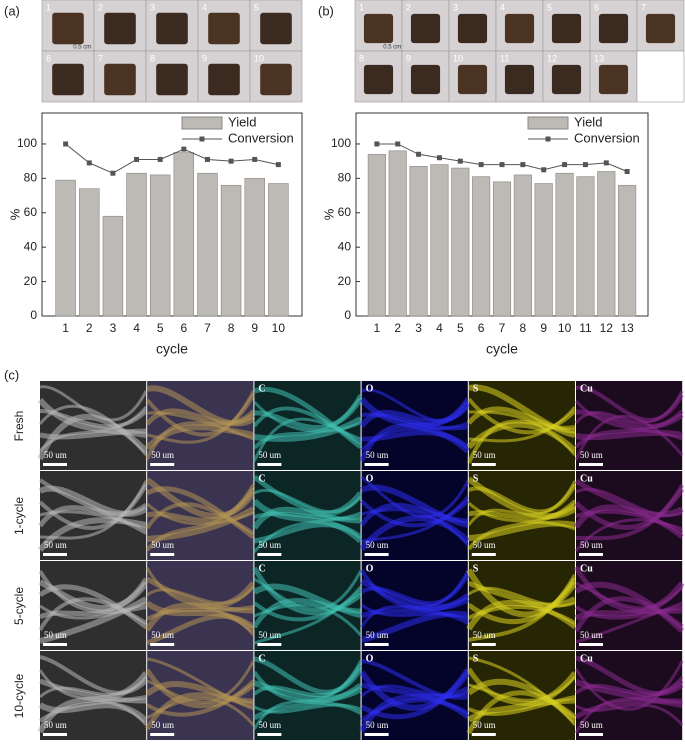 This screenshot has width=685, height=748. Describe the element at coordinates (89, 328) in the screenshot. I see `x-tick-label: 2` at that location.